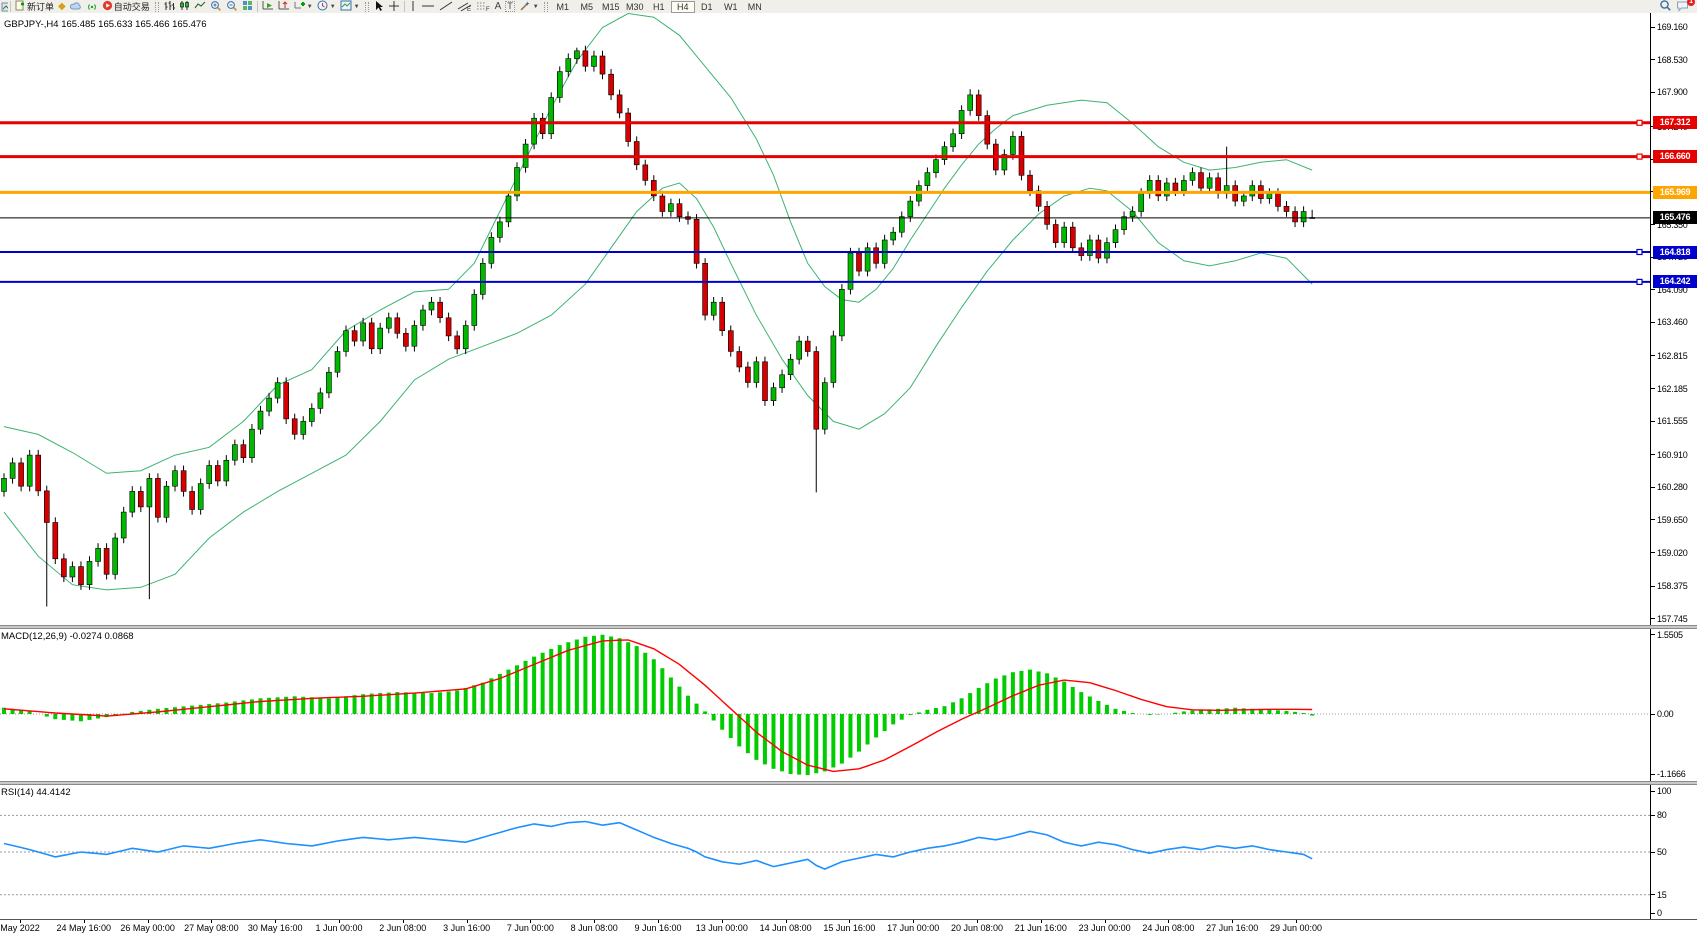  I want to click on timeframe-button-mn: MN, so click(754, 6).